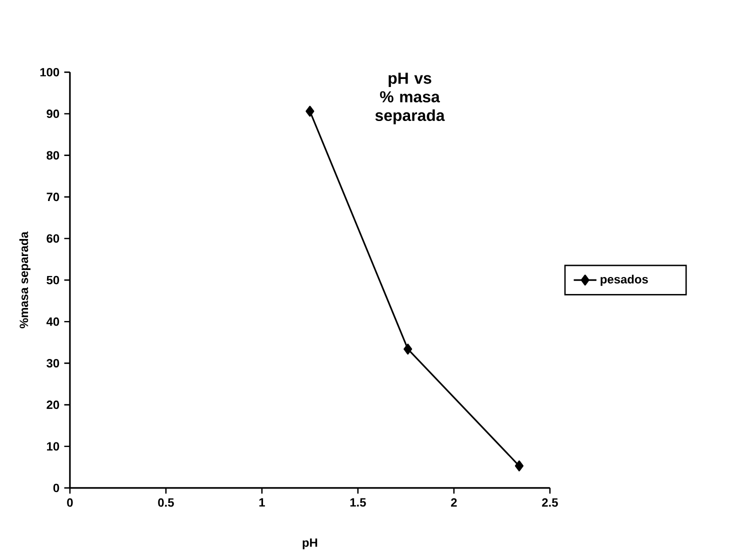 The image size is (734, 554). What do you see at coordinates (53, 404) in the screenshot?
I see `y-tick-label: 20` at bounding box center [53, 404].